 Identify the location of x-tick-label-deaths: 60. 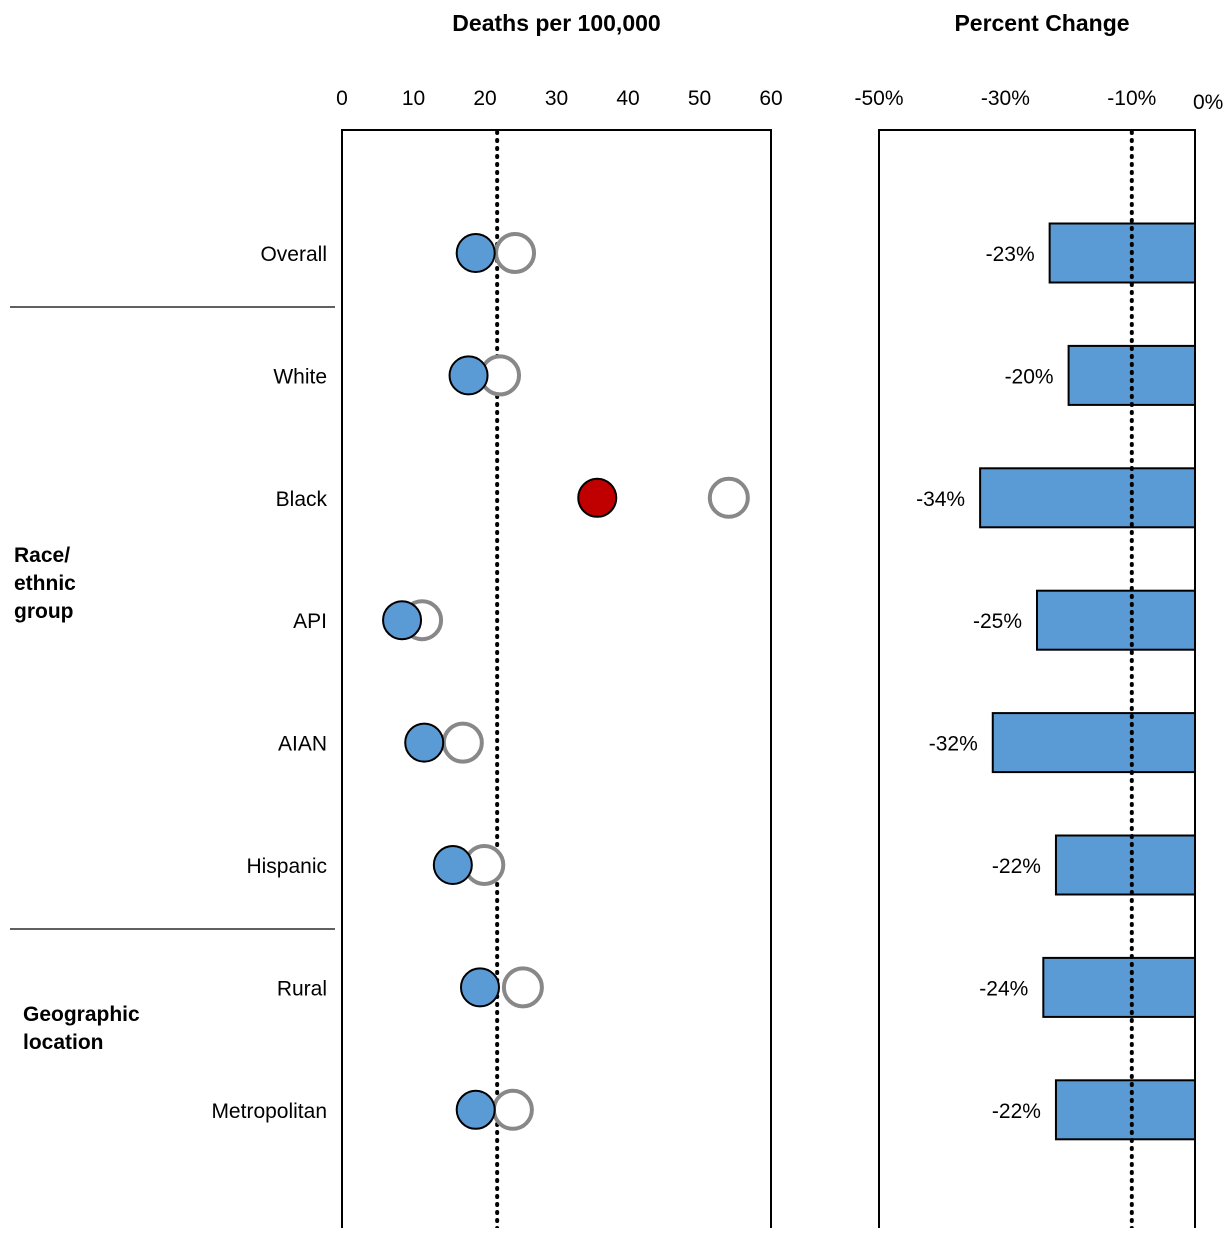
(770, 98).